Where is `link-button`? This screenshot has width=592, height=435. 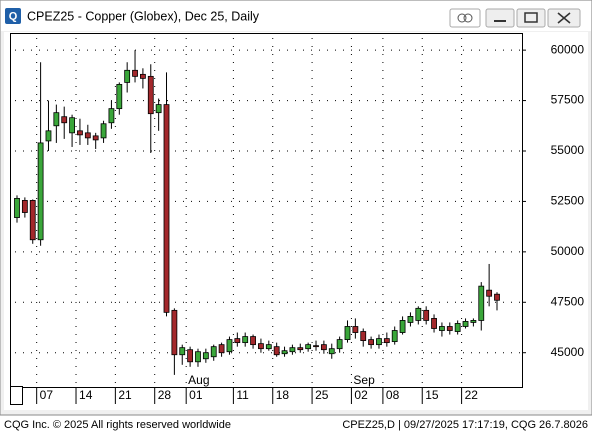
link-button is located at coordinates (465, 18).